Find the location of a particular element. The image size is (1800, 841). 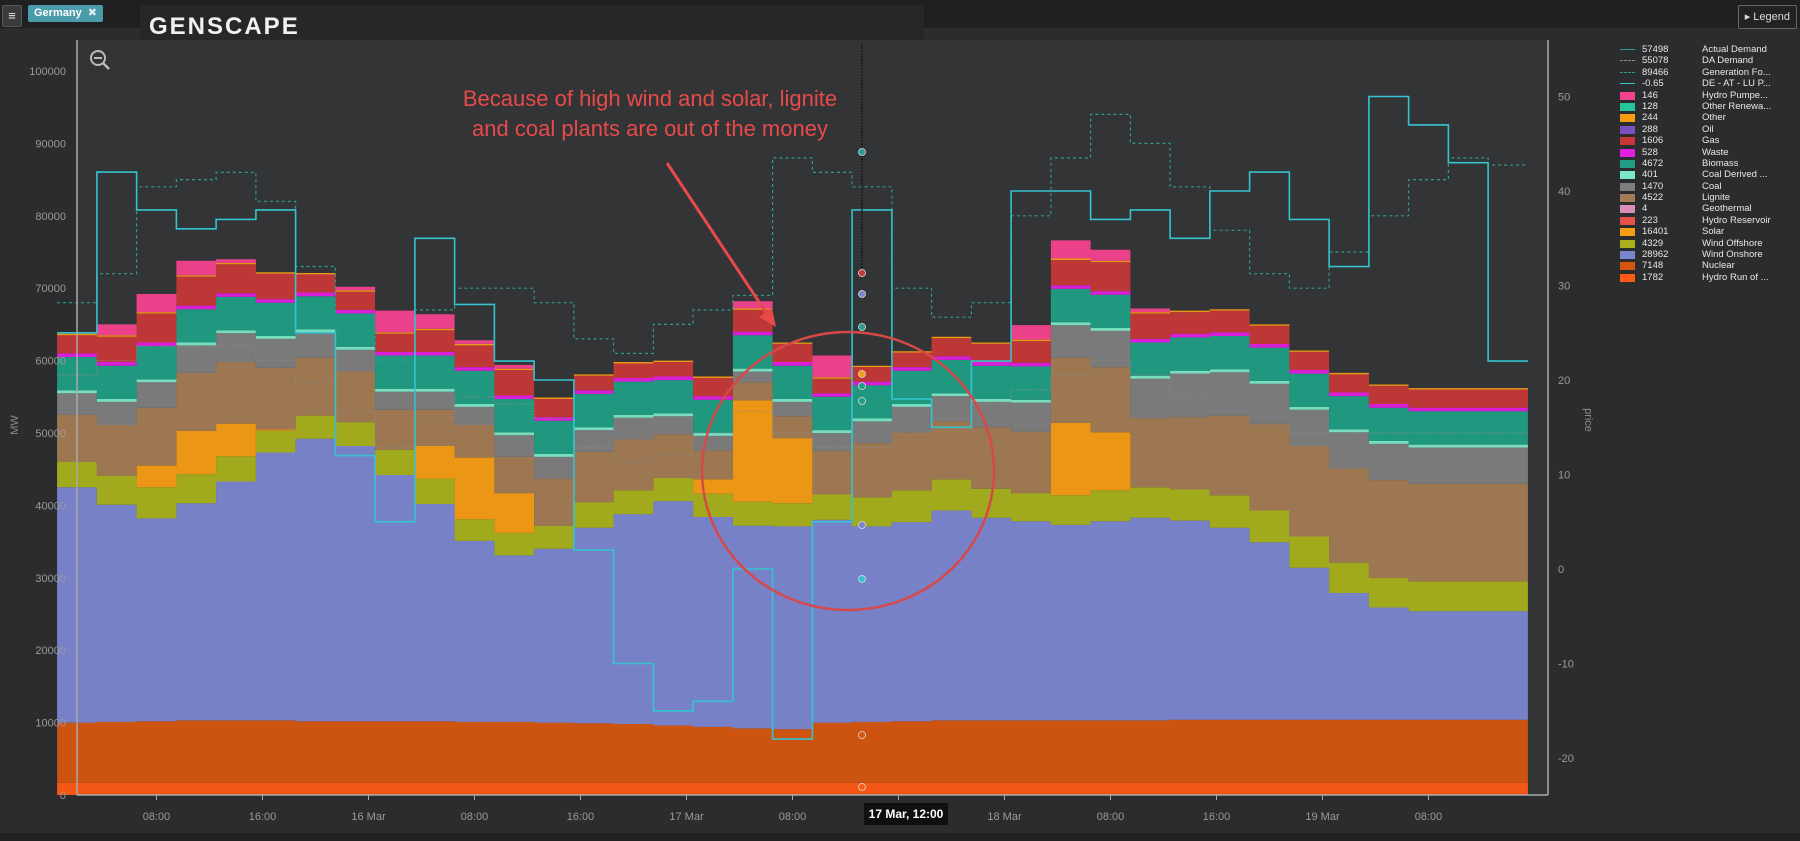

annotation-line-1: Because of high wind and solar, lignite is located at coordinates (650, 98).